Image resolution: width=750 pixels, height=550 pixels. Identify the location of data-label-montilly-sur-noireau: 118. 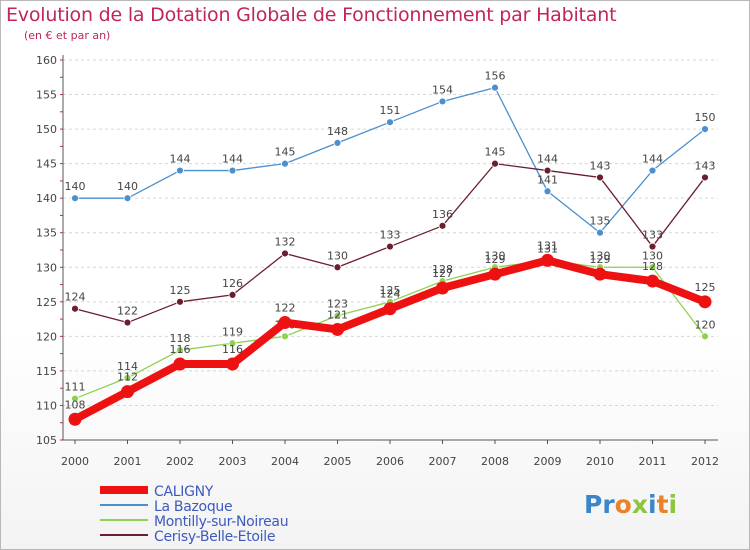
(180, 338).